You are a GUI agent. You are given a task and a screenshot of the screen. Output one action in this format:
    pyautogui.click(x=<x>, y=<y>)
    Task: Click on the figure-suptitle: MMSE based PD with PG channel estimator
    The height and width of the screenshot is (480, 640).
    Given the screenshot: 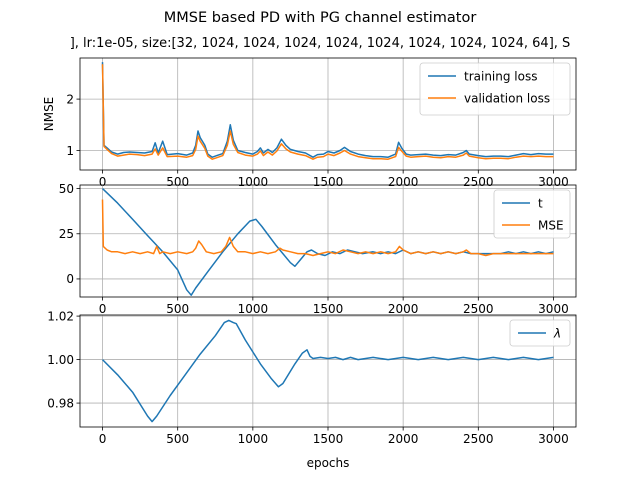 What is the action you would take?
    pyautogui.click(x=320, y=18)
    